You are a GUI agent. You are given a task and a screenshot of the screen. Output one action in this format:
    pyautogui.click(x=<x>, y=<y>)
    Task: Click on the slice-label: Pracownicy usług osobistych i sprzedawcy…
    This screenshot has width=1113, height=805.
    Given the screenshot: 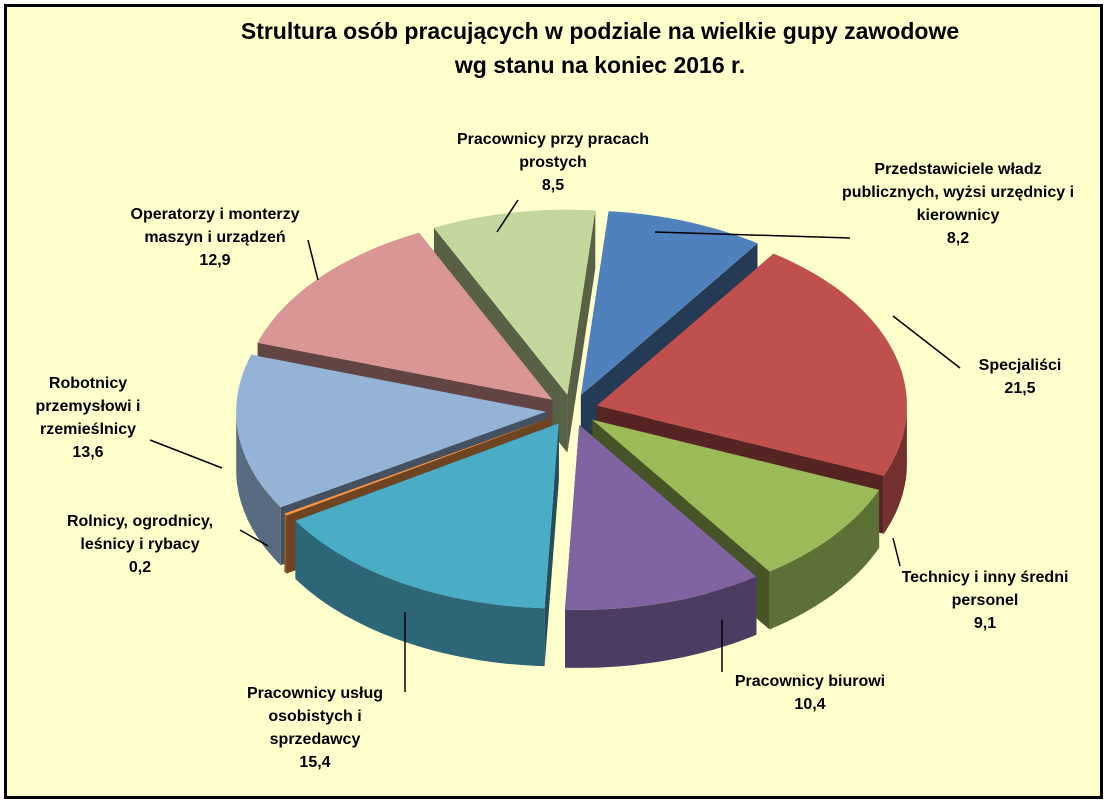 What is the action you would take?
    pyautogui.click(x=315, y=728)
    